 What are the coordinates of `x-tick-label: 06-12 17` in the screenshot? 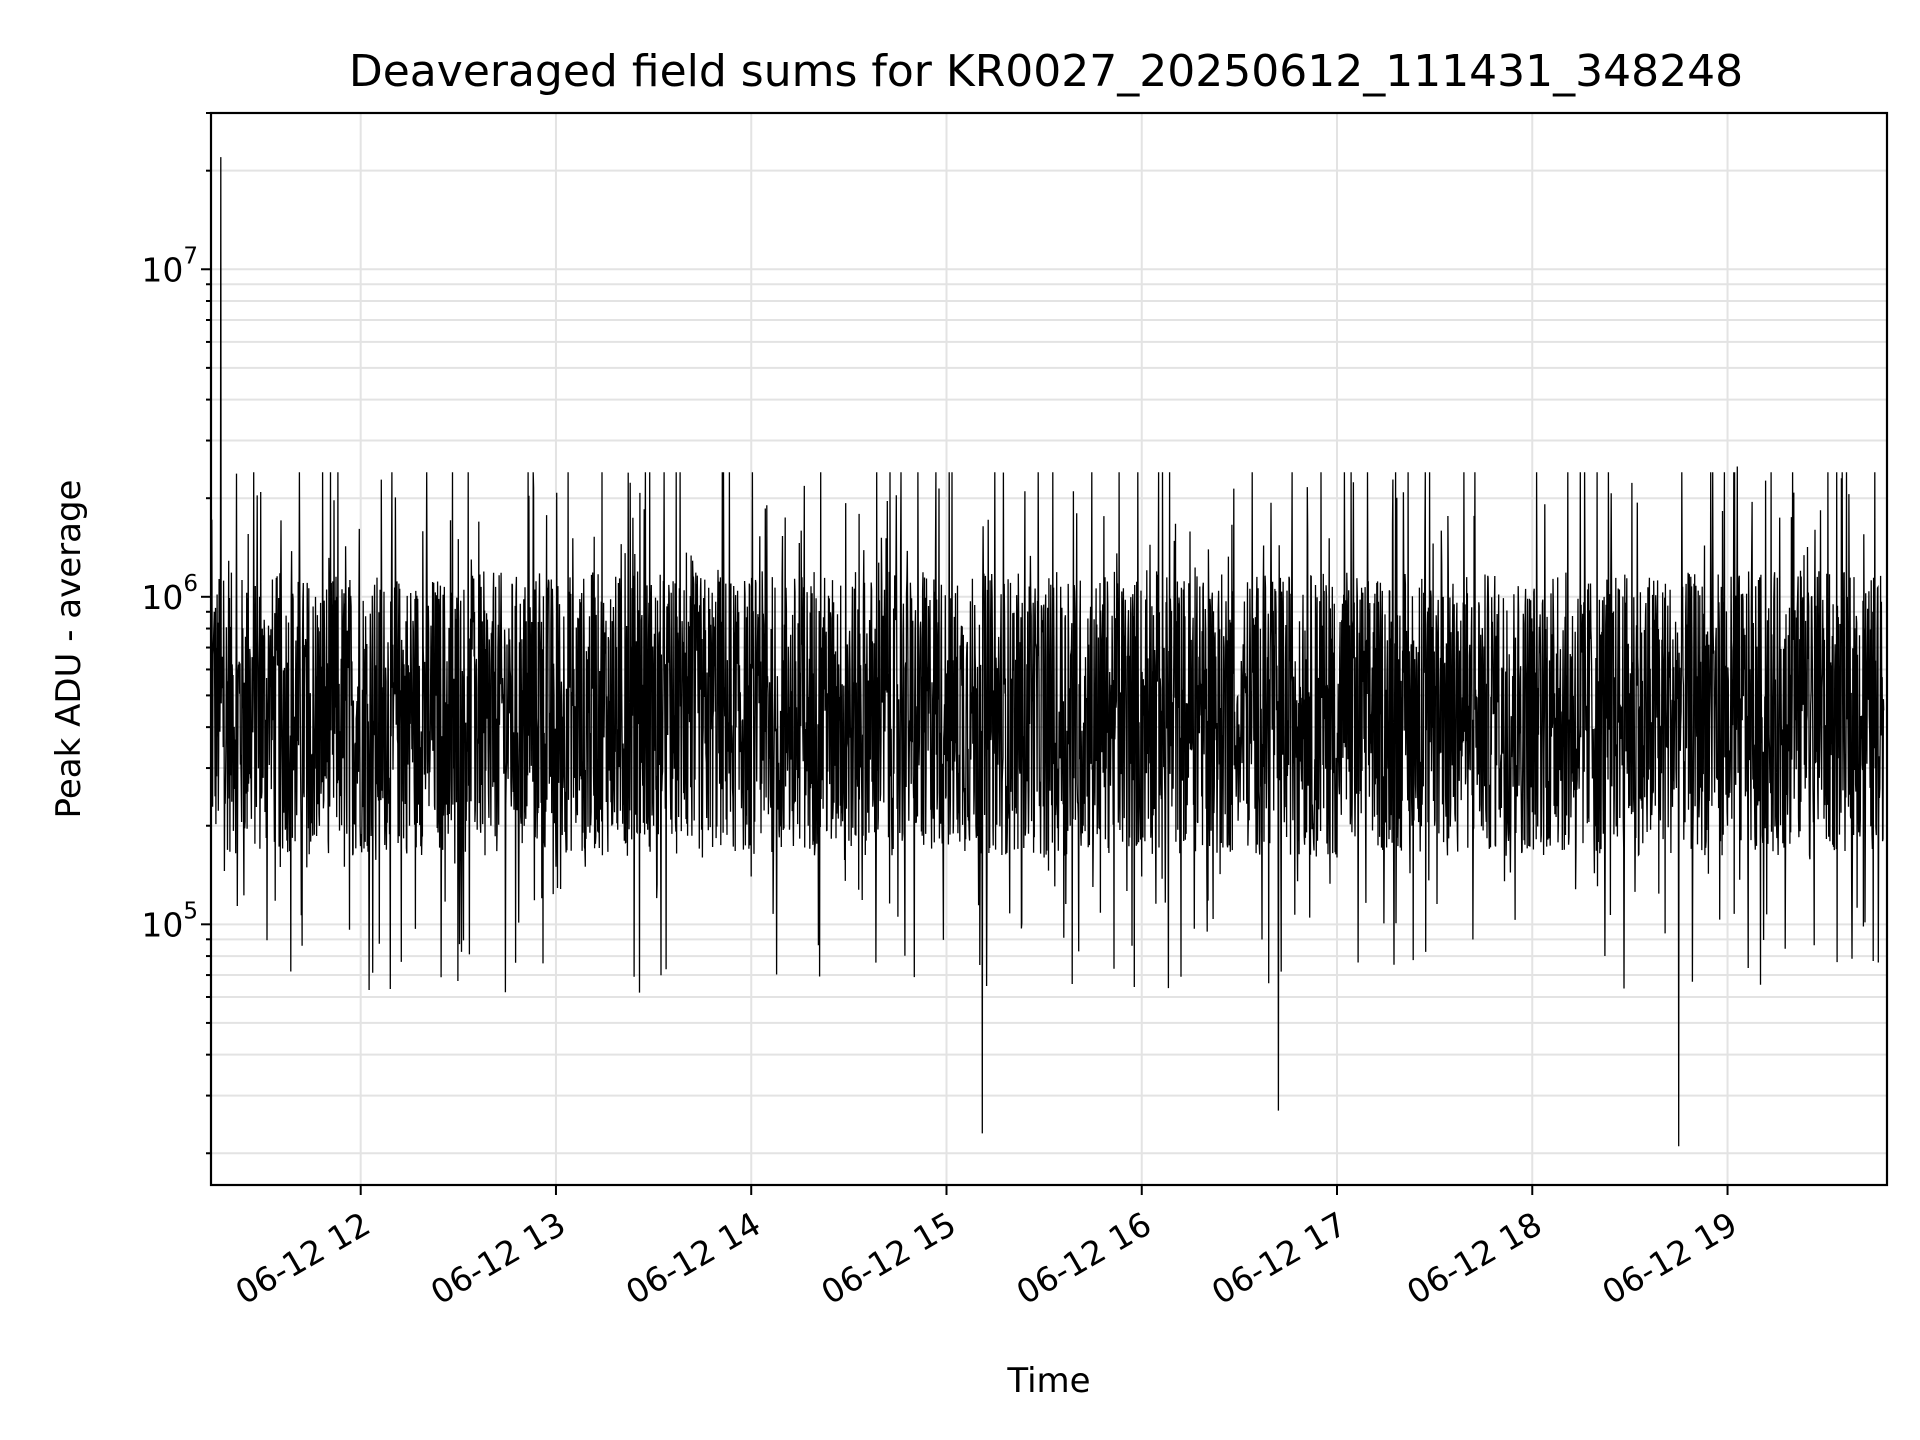 It's located at (1279, 1258).